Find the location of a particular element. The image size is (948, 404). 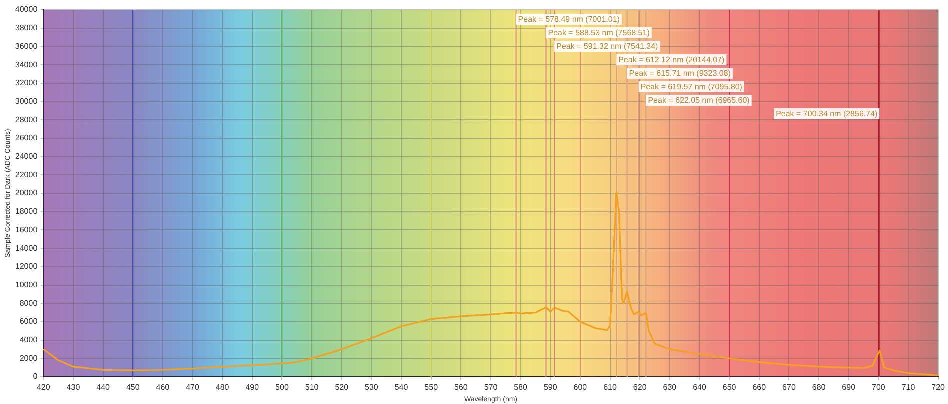

y-tick-label: 6000 is located at coordinates (29, 321).